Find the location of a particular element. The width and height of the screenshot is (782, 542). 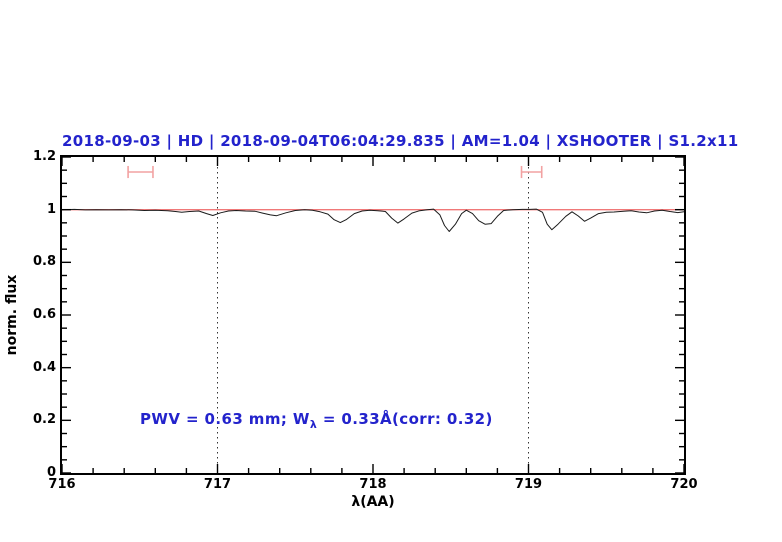

pwv-annotation: PWV = 0.63 mm; Wλ = 0.33Å(corr: 0.32) is located at coordinates (316, 420).